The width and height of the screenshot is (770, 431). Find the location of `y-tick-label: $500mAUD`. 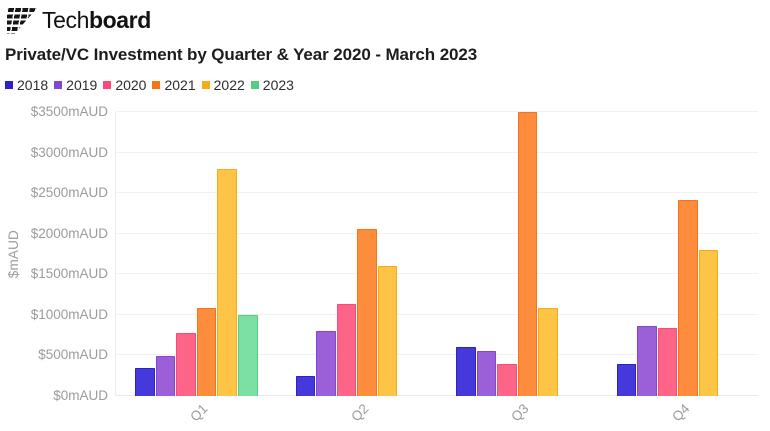

y-tick-label: $500mAUD is located at coordinates (73, 355).